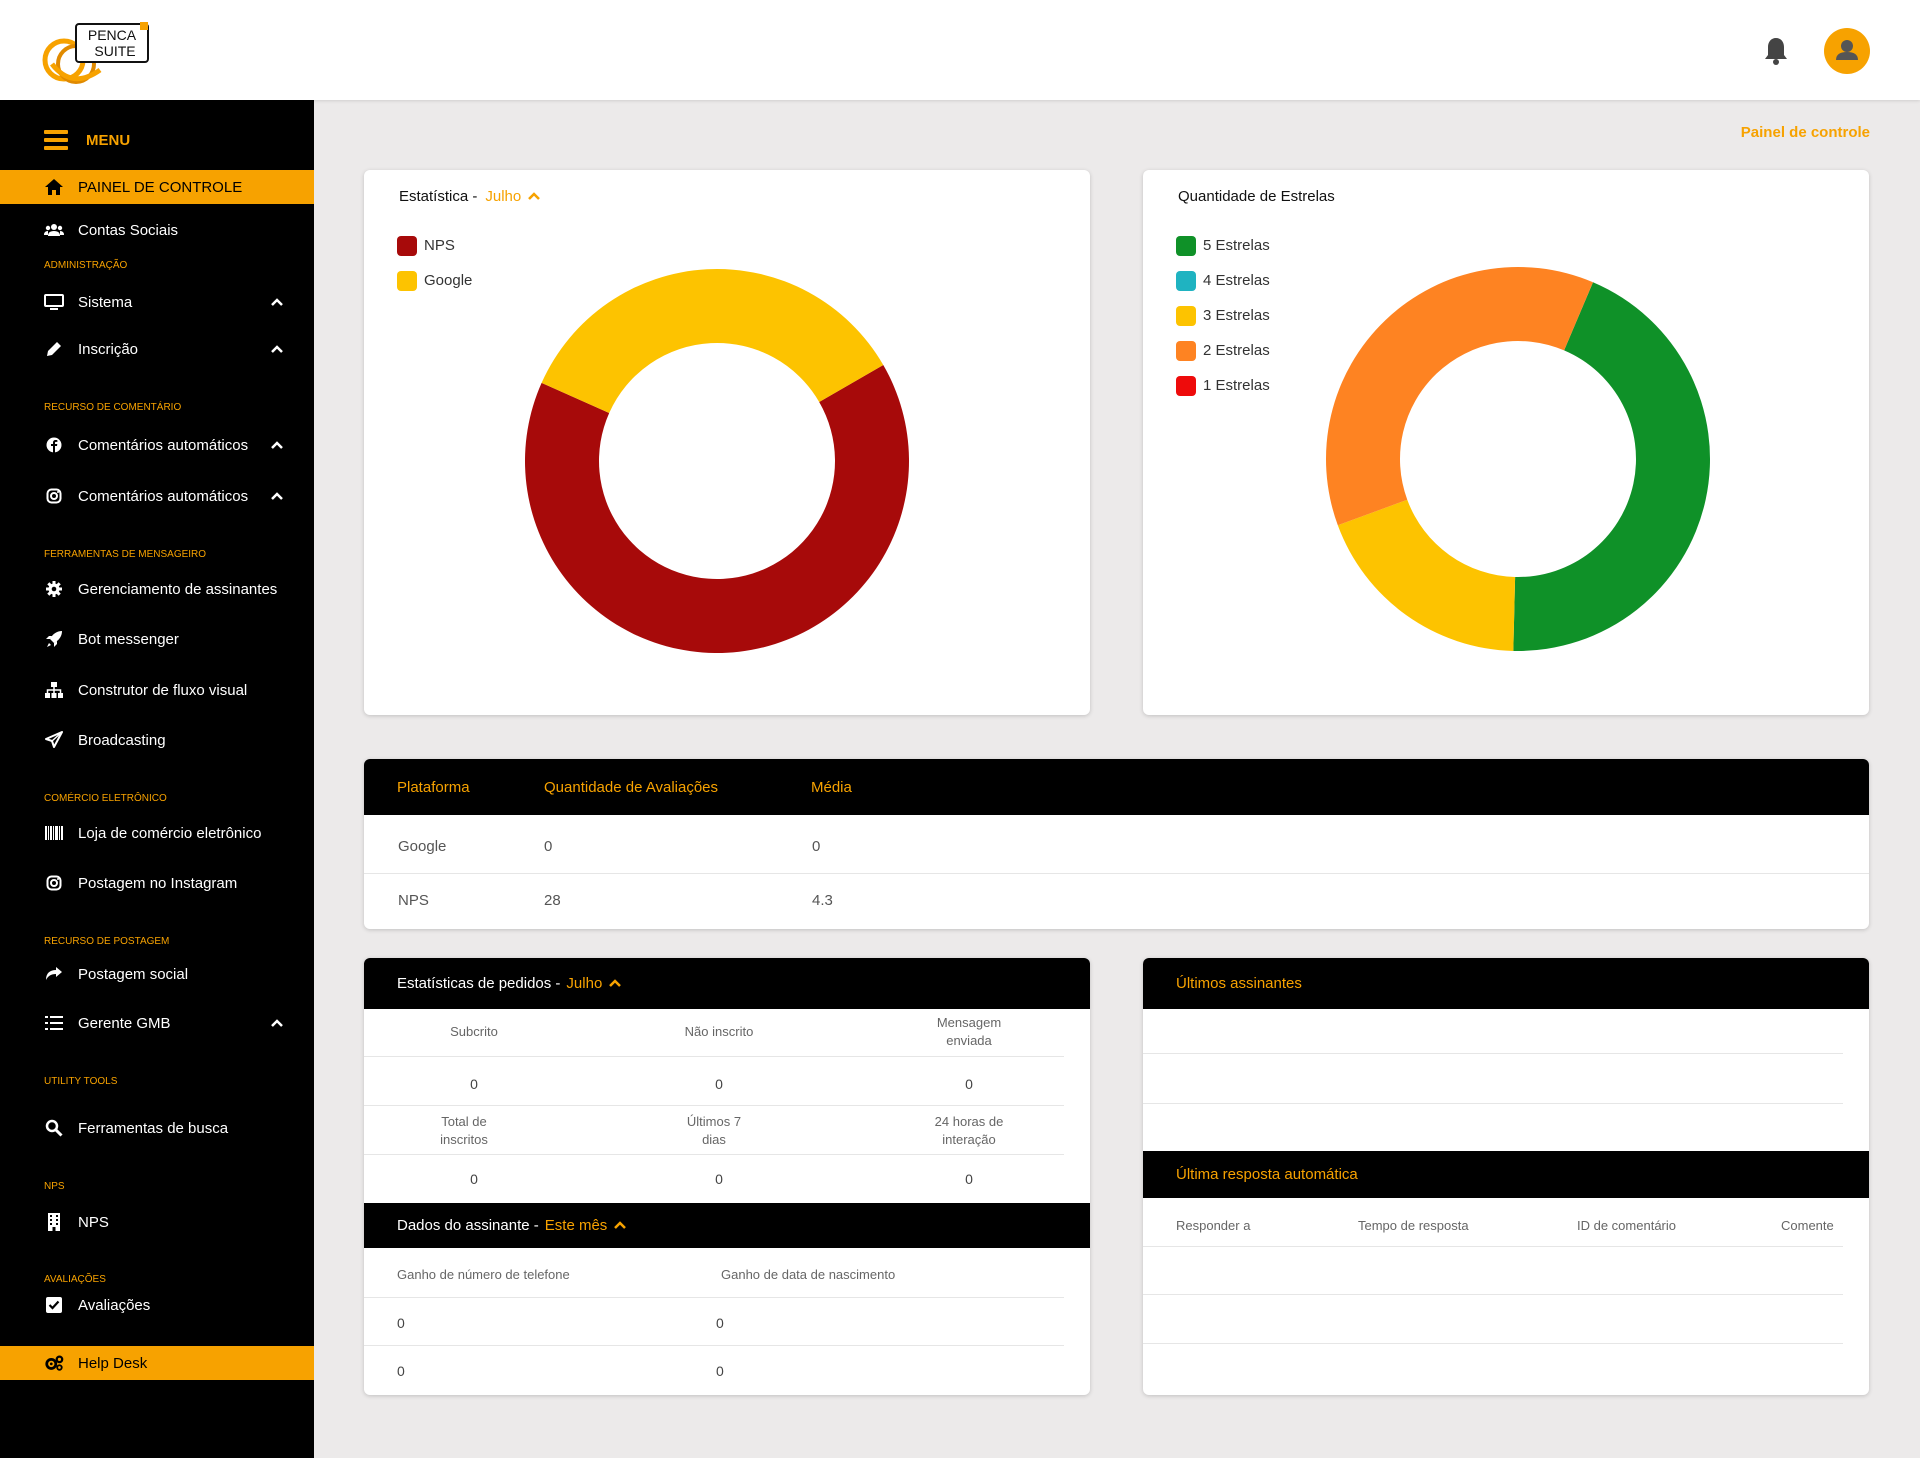 This screenshot has height=1458, width=1920. Describe the element at coordinates (113, 1363) in the screenshot. I see `sidebar-item-label: Help Desk` at that location.